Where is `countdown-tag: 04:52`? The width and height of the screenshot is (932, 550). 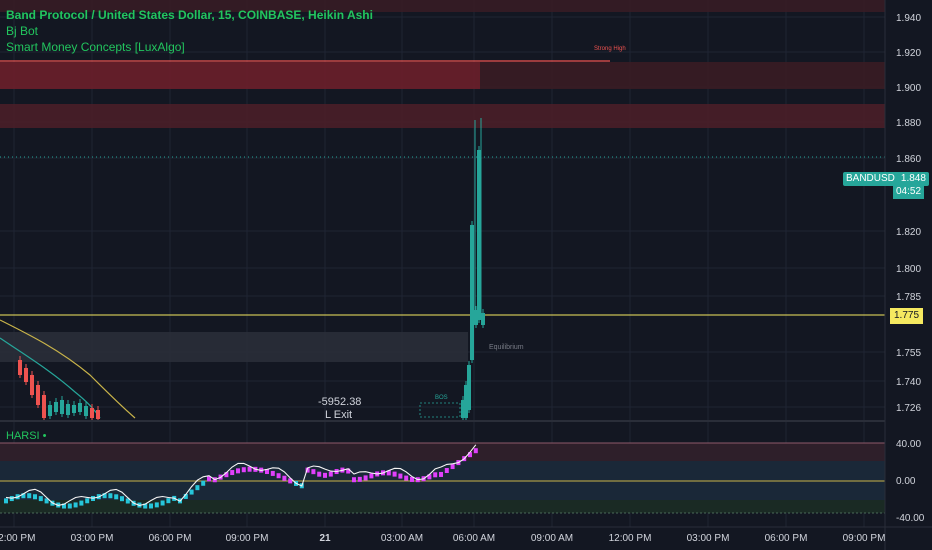
countdown-tag: 04:52 is located at coordinates (909, 192).